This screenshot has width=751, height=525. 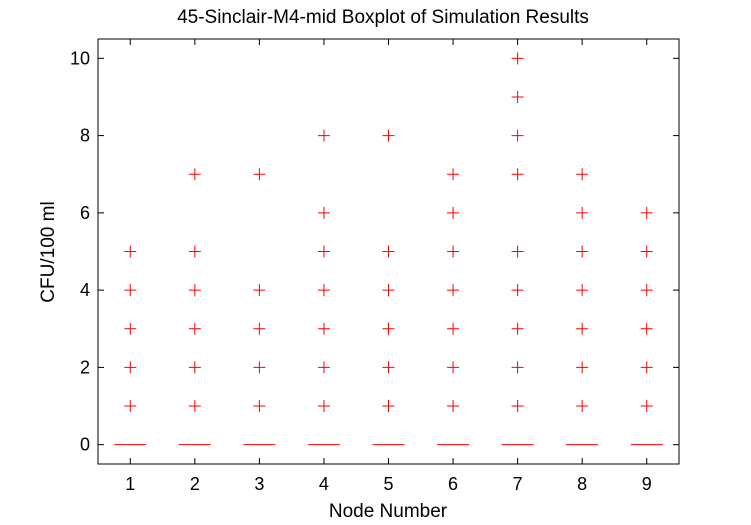 I want to click on y-axis-label: CFU/100 ml, so click(x=48, y=251).